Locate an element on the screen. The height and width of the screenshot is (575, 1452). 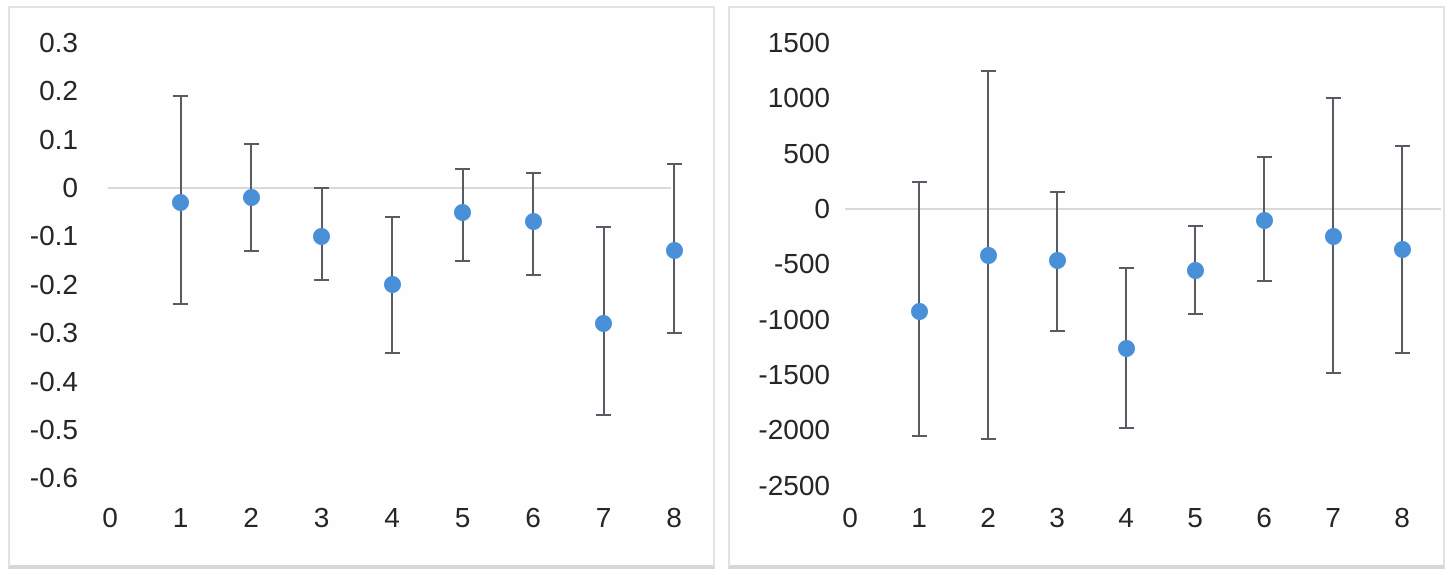
y-axis-tick-label: -2500 is located at coordinates (794, 485).